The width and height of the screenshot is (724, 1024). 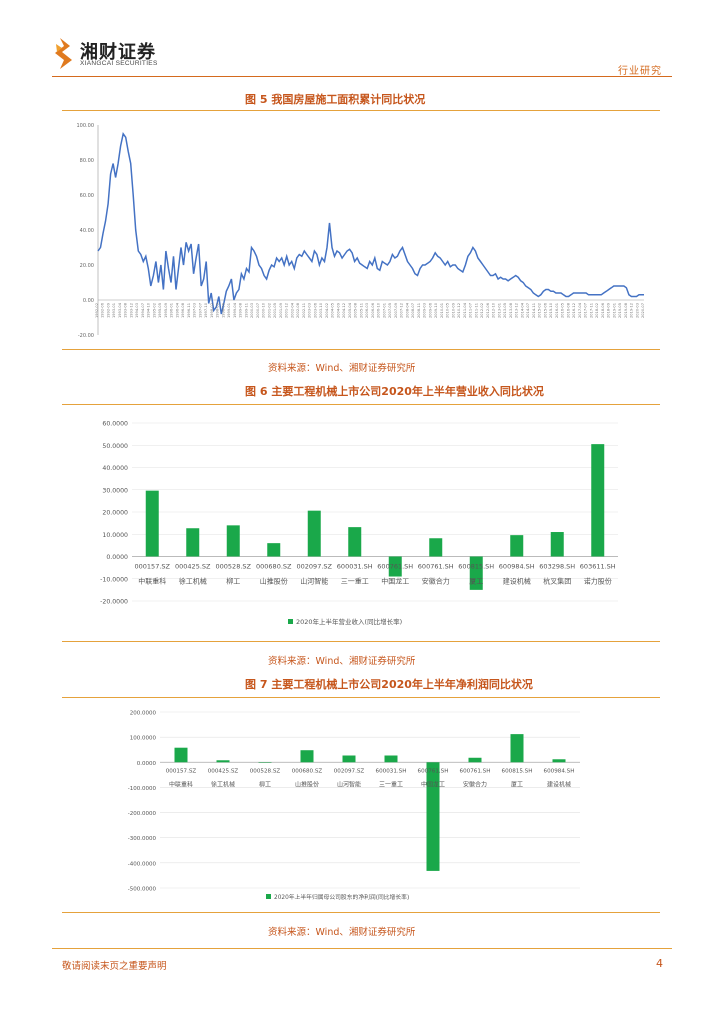 I want to click on x-tick-label: 2015-06, so click(x=545, y=310).